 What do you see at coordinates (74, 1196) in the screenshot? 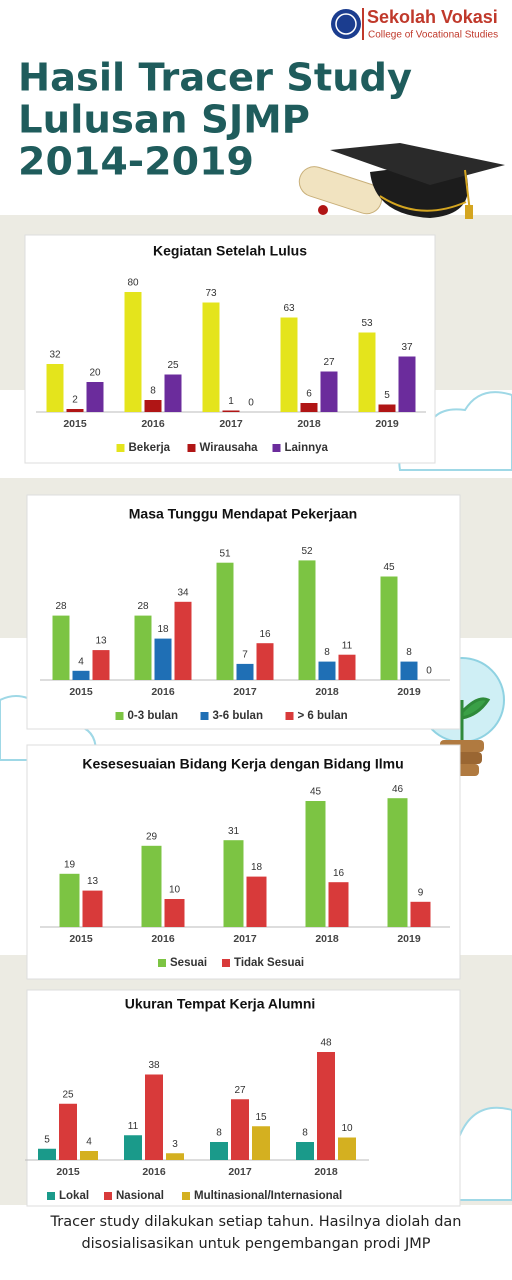
I see `legend-label: Lokal` at bounding box center [74, 1196].